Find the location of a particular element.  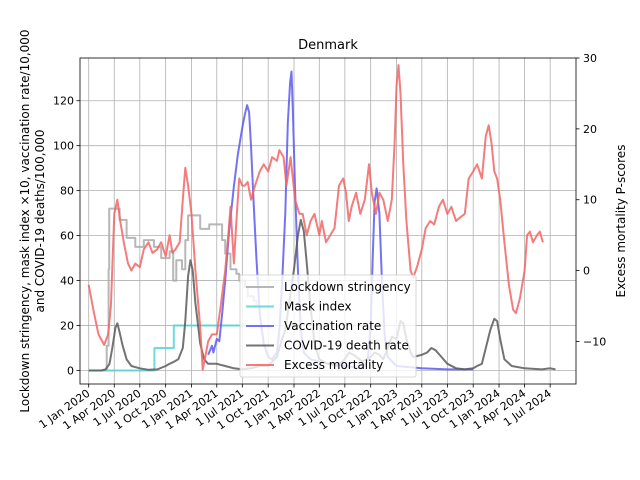

left-tick-label: 40 is located at coordinates (67, 281).